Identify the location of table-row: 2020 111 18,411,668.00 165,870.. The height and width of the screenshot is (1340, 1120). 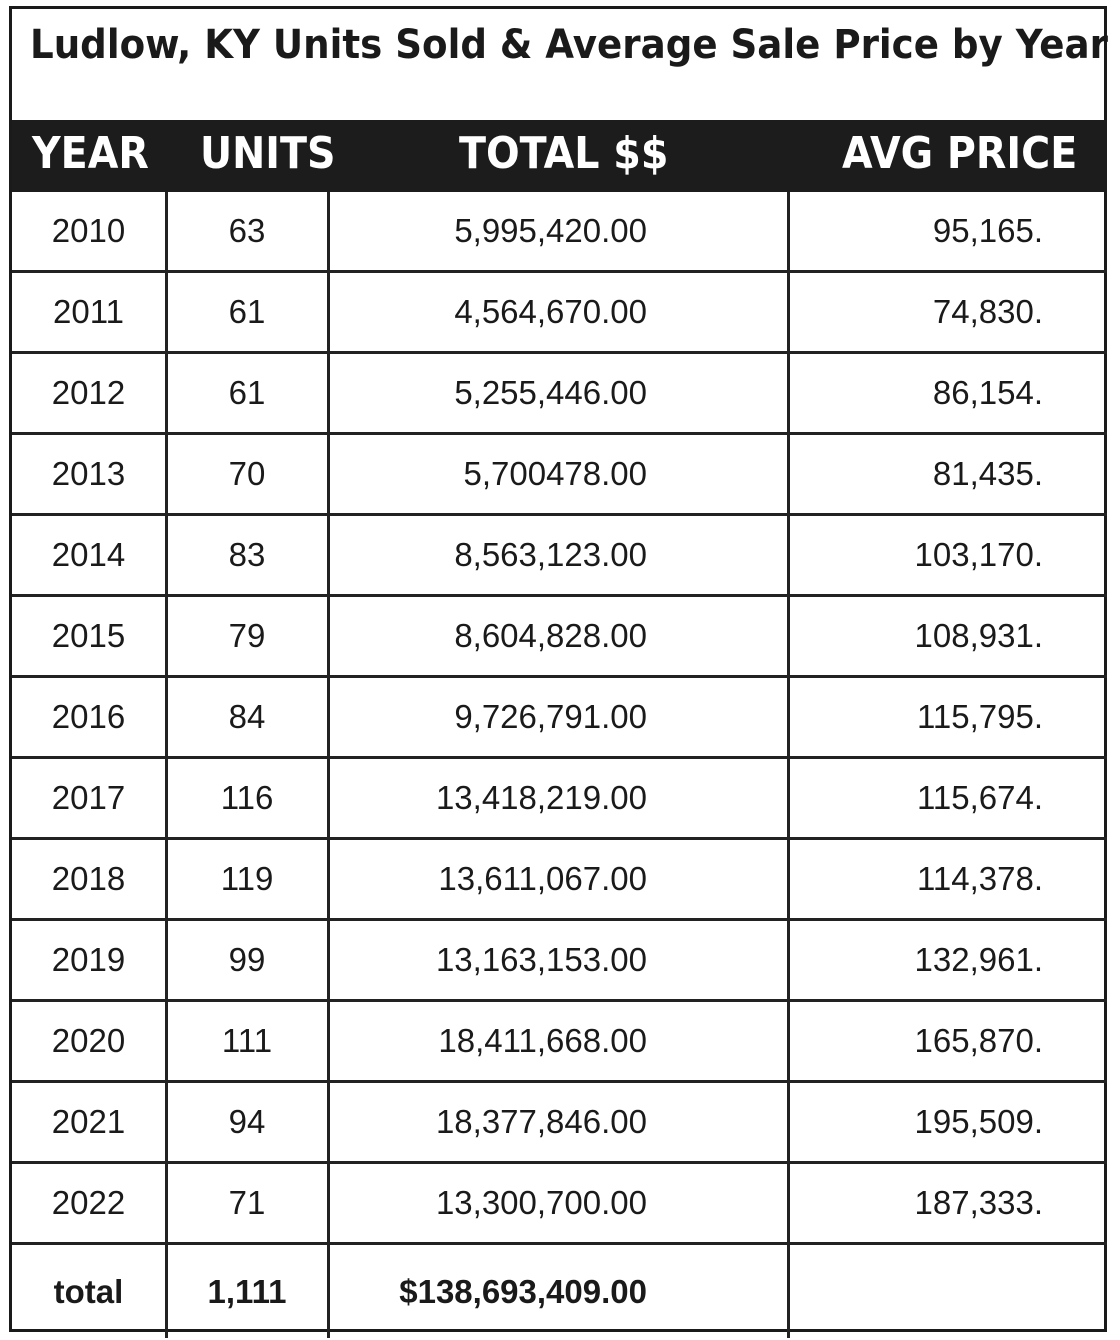
(559, 1042).